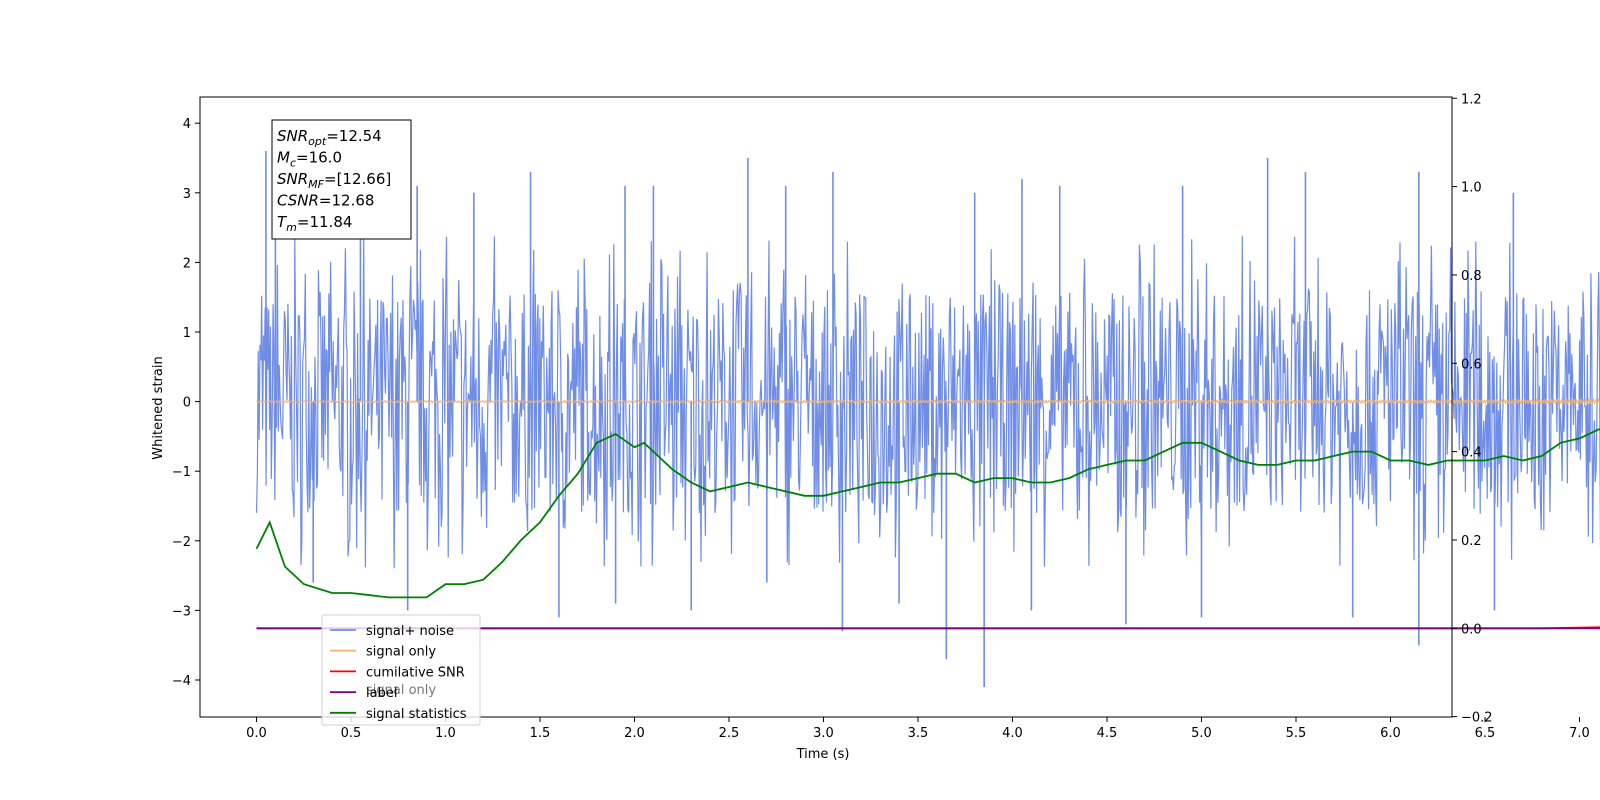  What do you see at coordinates (416, 714) in the screenshot?
I see `legend-label: signal statistics` at bounding box center [416, 714].